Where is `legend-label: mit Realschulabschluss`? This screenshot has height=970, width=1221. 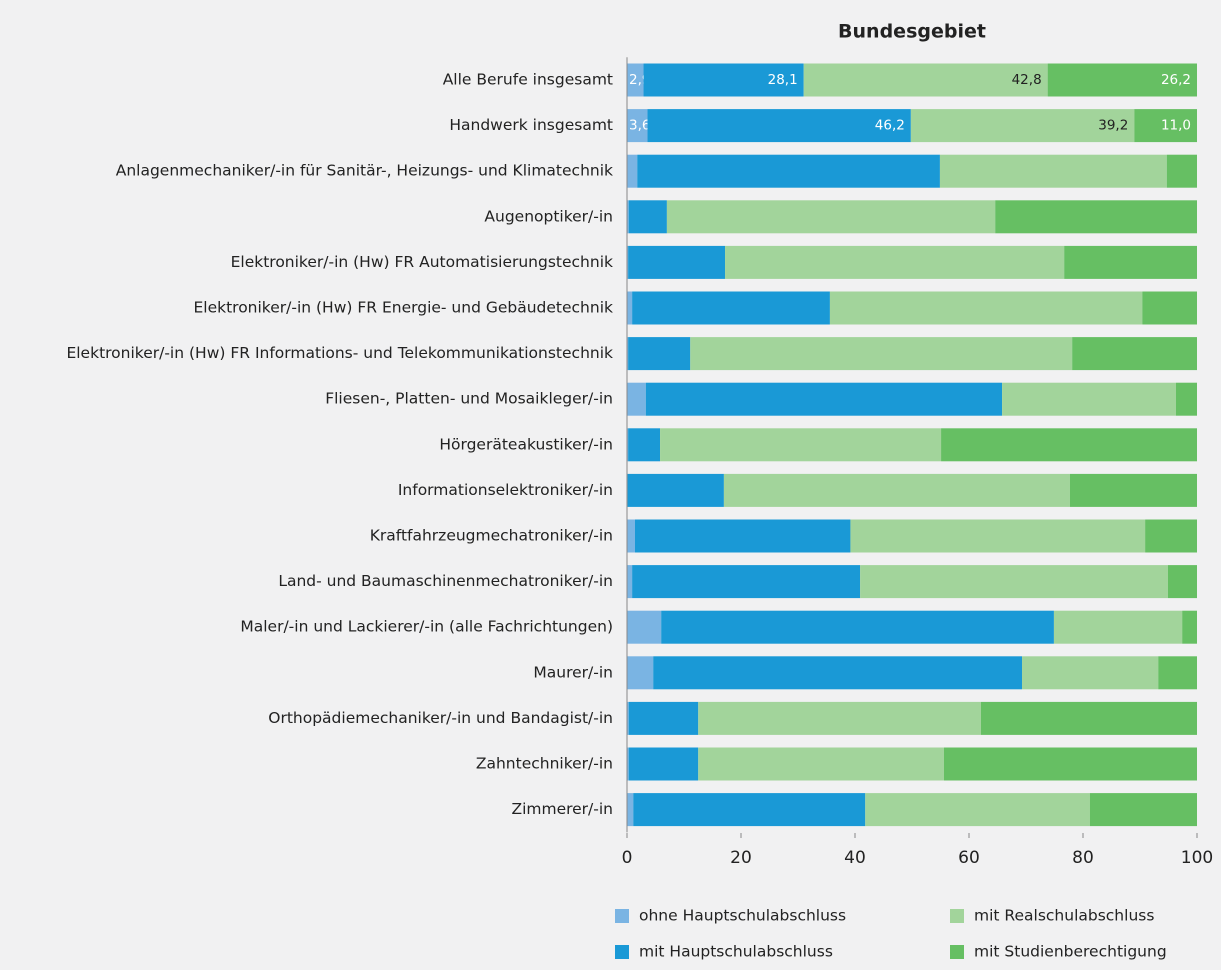 legend-label: mit Realschulabschluss is located at coordinates (1064, 916).